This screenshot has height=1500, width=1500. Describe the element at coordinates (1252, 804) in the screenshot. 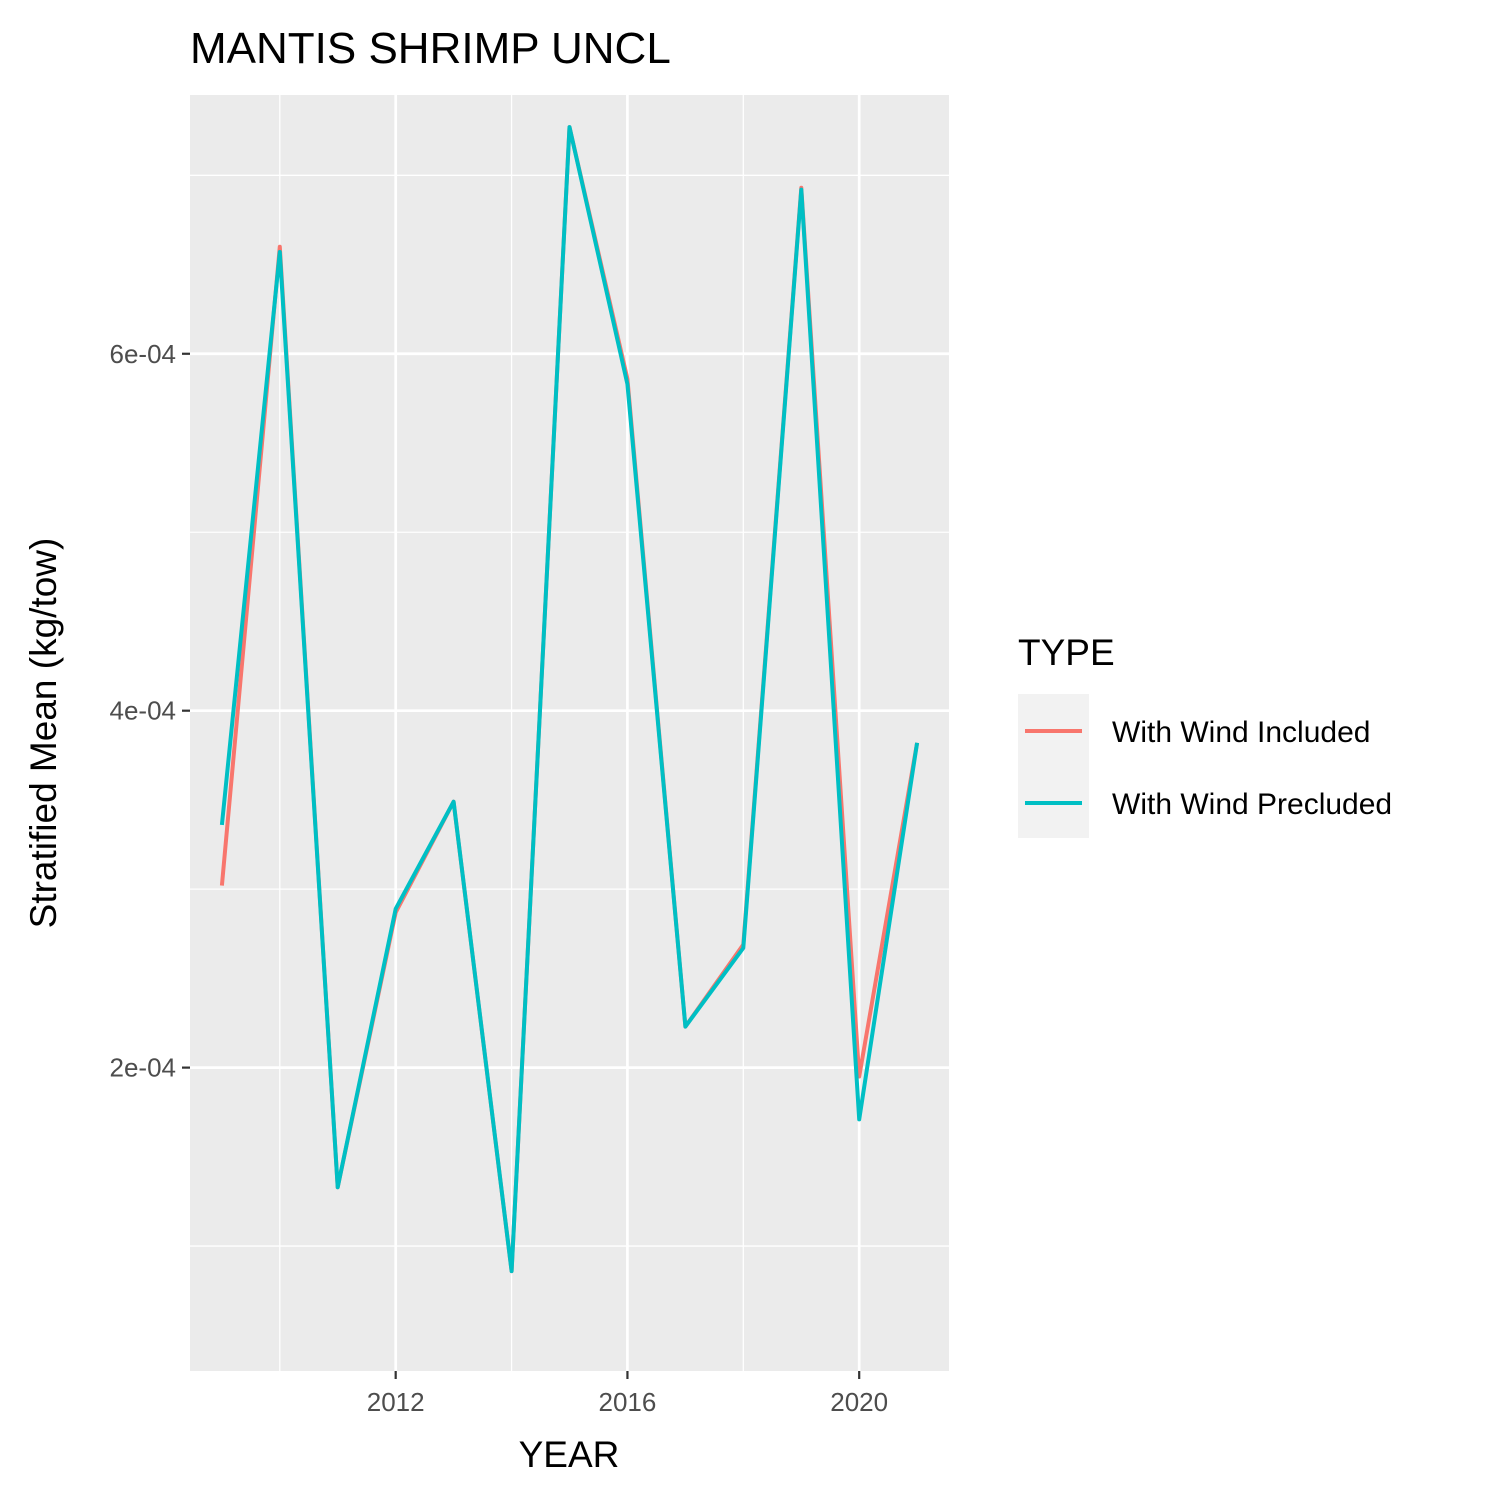

I see `legend-label-2: With Wind Precluded` at that location.